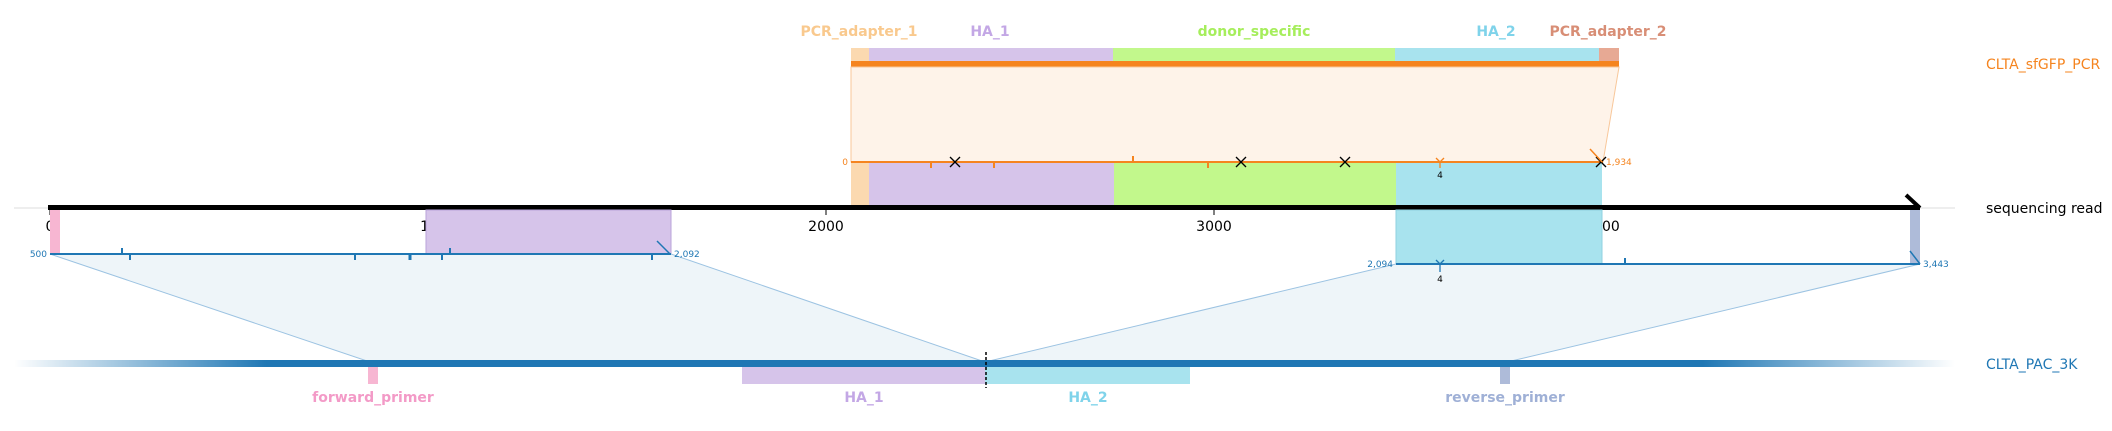  What do you see at coordinates (1495, 32) in the screenshot?
I see `top-feature-label-ha-2: HA_2` at bounding box center [1495, 32].